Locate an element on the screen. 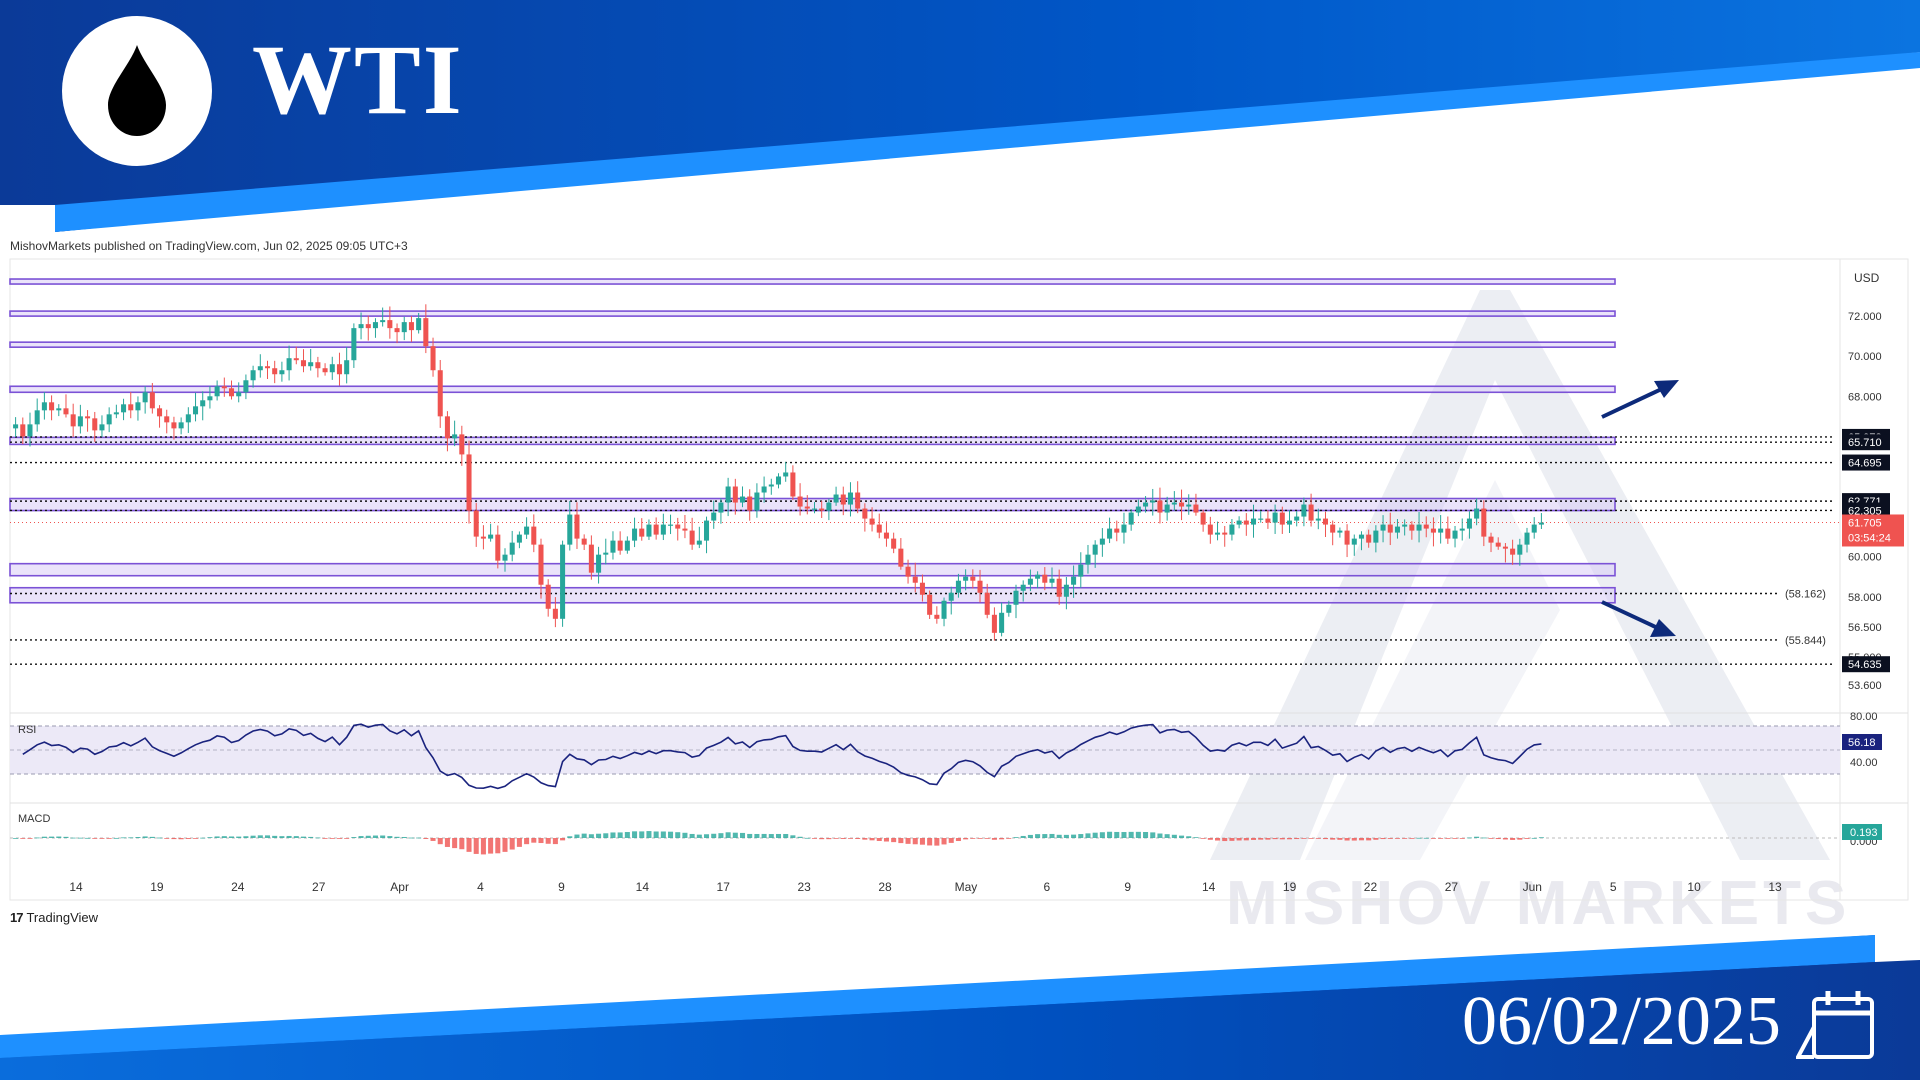 The height and width of the screenshot is (1080, 1920). macd-panel: MACD 0.000 0.193 is located at coordinates (946, 834).